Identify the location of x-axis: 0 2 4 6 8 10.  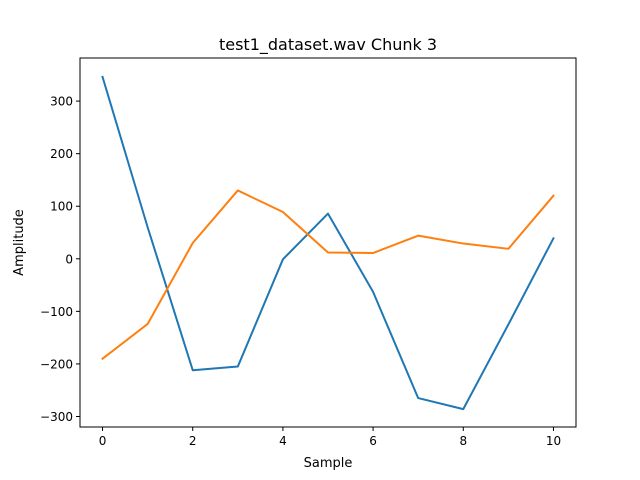
(330, 437).